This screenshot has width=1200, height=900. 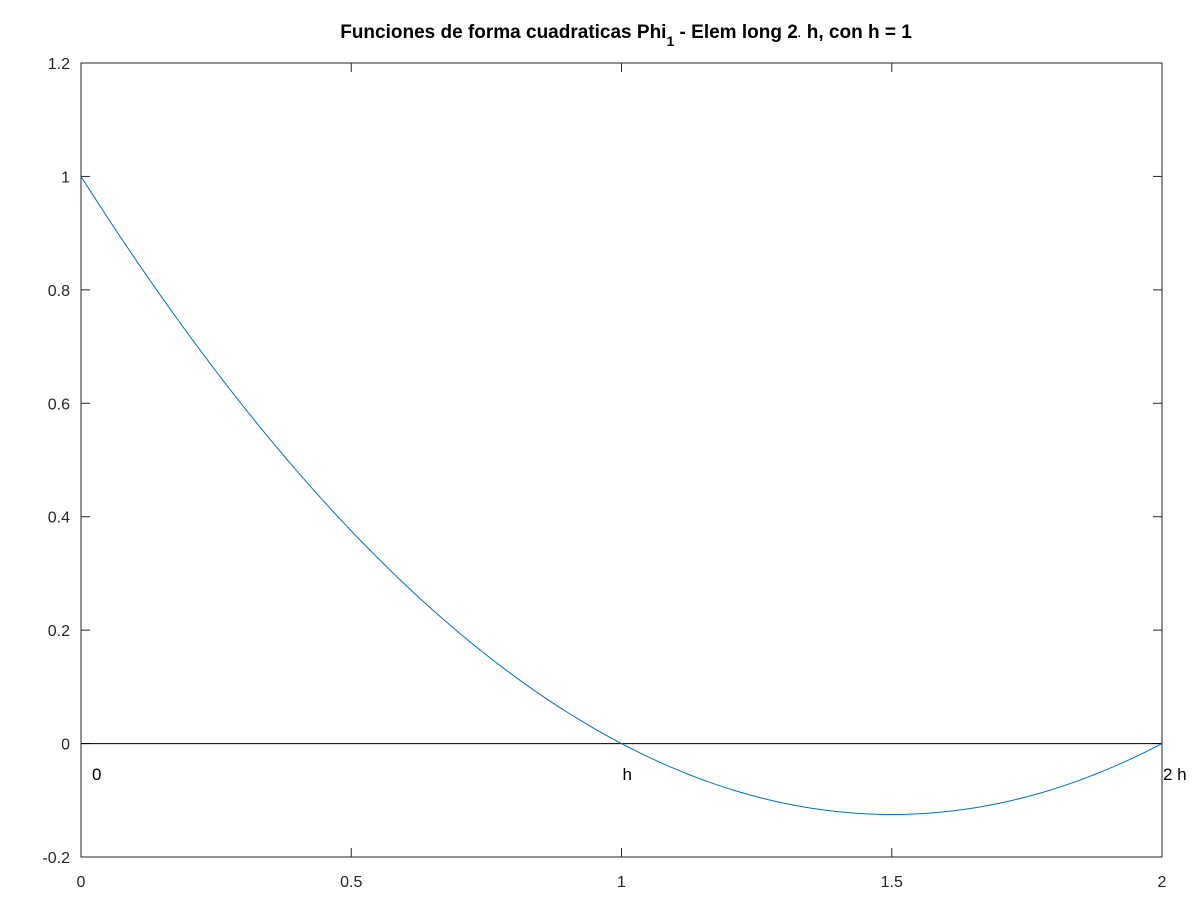 What do you see at coordinates (65, 745) in the screenshot?
I see `y-tick-label: 0` at bounding box center [65, 745].